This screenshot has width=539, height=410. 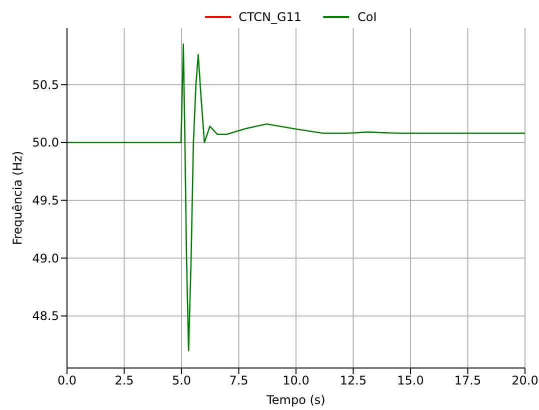 What do you see at coordinates (353, 381) in the screenshot?
I see `x-tick-label: 12.5` at bounding box center [353, 381].